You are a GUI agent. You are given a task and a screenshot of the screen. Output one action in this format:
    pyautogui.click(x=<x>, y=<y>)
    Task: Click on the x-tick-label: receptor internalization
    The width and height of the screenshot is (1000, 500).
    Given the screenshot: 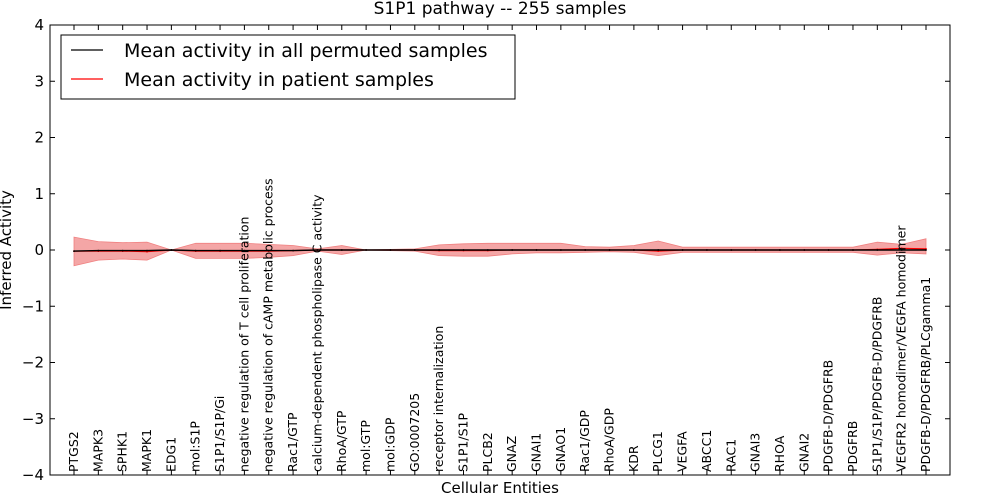 What is the action you would take?
    pyautogui.click(x=438, y=399)
    